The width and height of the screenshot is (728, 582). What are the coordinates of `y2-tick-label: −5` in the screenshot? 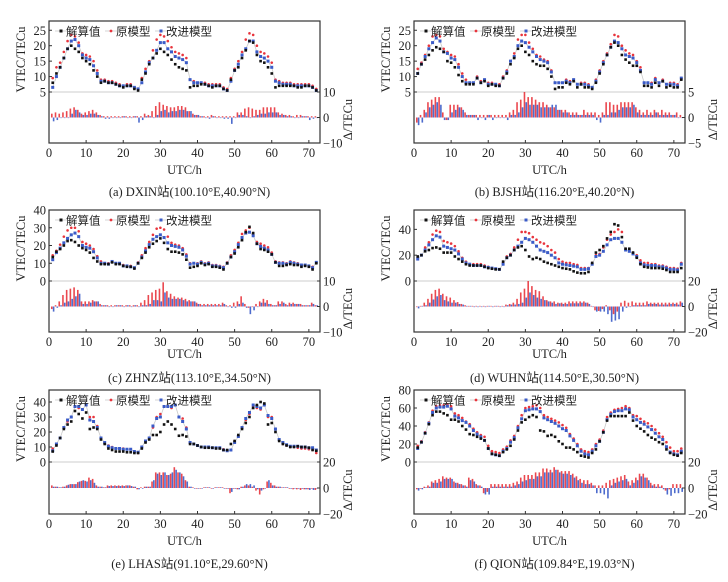 It's located at (694, 144).